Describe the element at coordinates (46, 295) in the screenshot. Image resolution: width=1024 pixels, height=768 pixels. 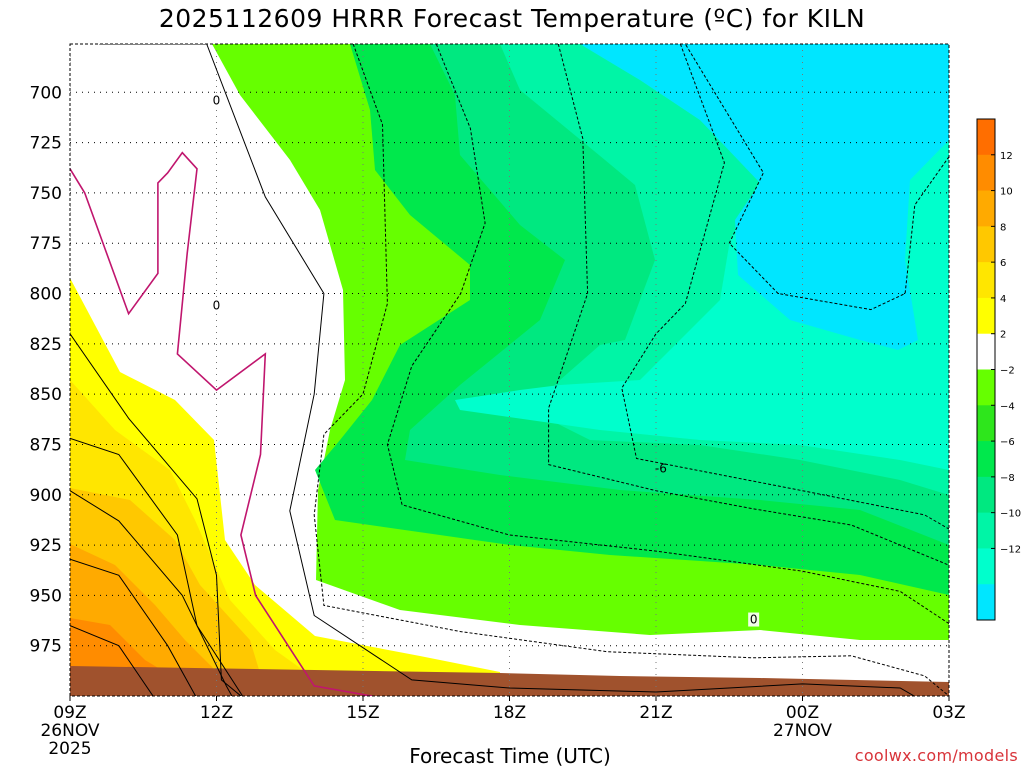
I see `y-tick-label: 800` at that location.